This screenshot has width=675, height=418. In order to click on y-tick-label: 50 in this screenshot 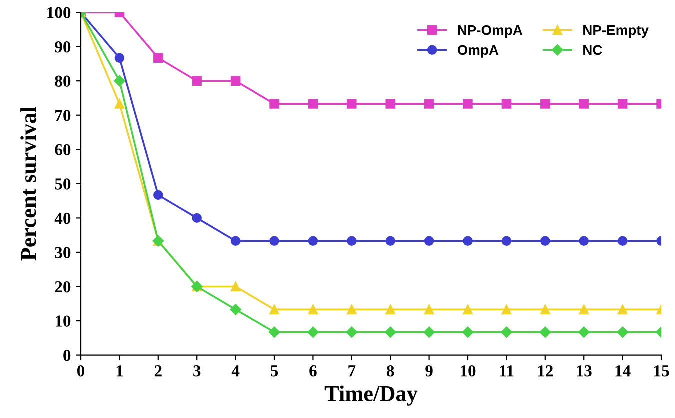, I will do `click(63, 184)`.